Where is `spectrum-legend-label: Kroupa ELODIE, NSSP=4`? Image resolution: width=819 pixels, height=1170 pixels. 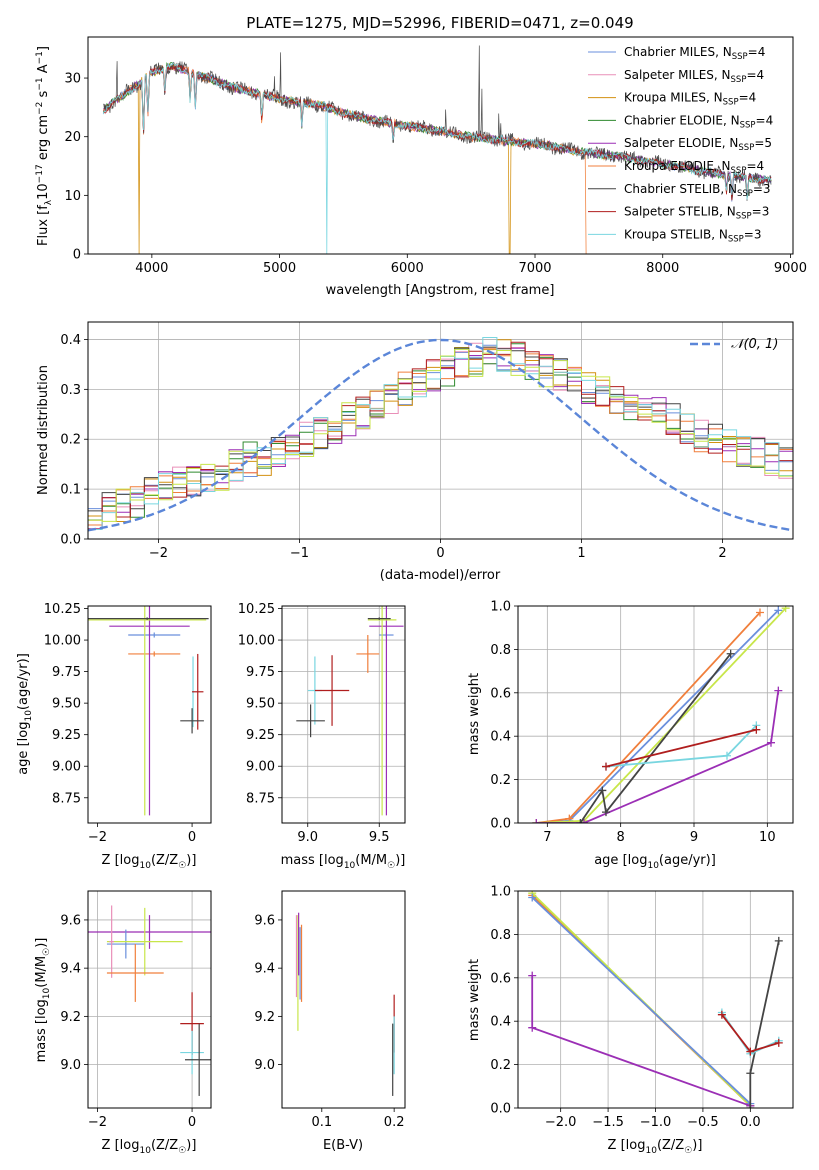 spectrum-legend-label: Kroupa ELODIE, NSSP=4 is located at coordinates (694, 167).